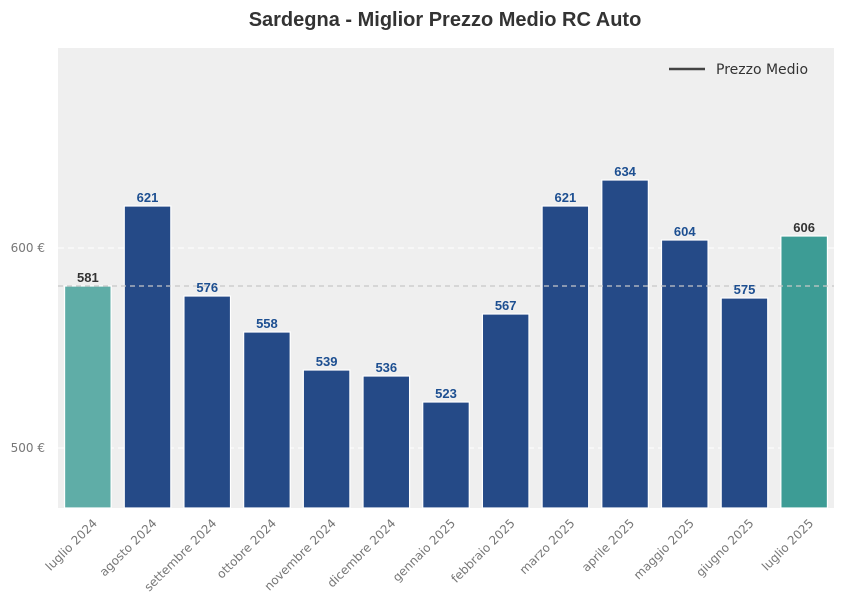  I want to click on x-tick-label: febbraio 2025, so click(482, 550).